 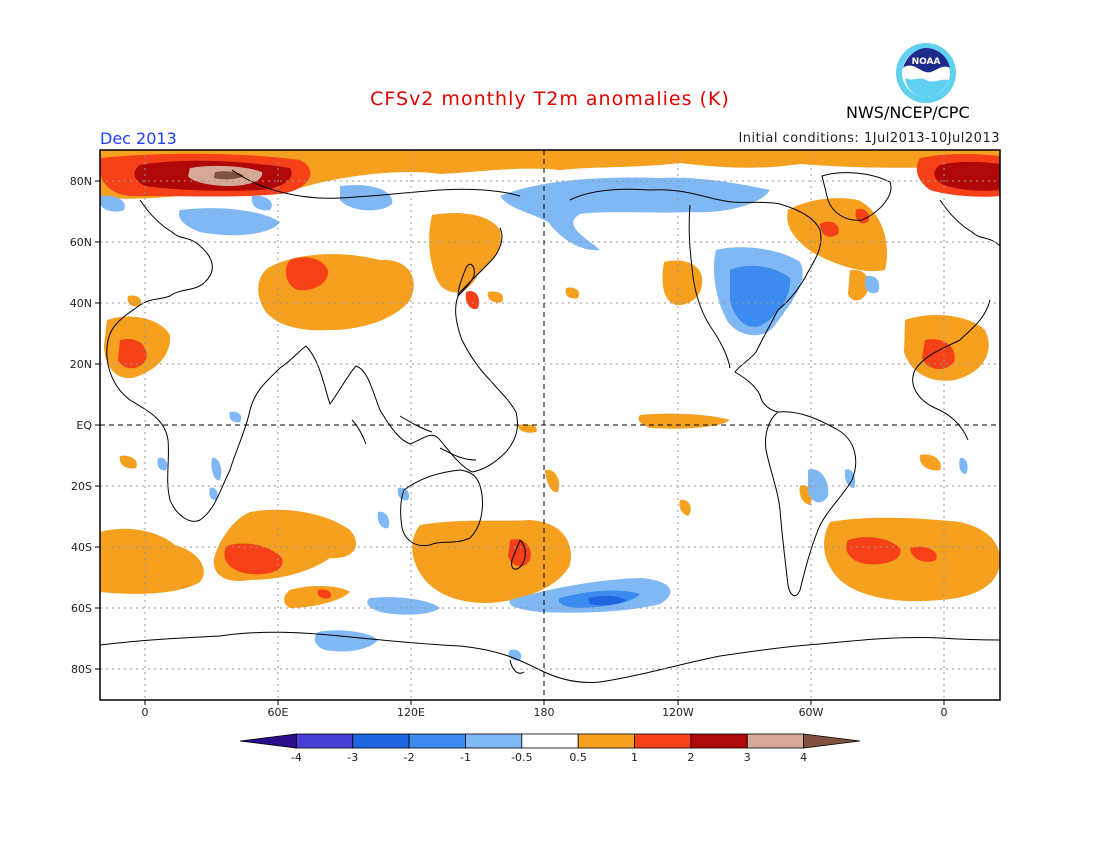 What do you see at coordinates (634, 757) in the screenshot?
I see `colorbar-label: 1` at bounding box center [634, 757].